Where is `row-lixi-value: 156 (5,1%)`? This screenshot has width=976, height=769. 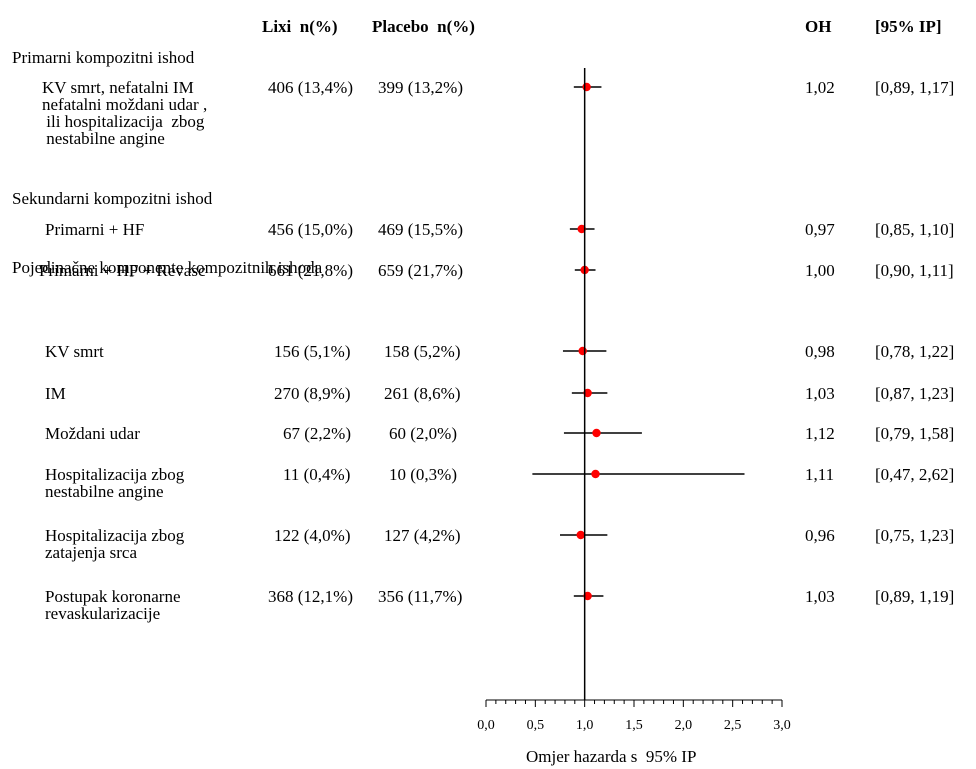 row-lixi-value: 156 (5,1%) is located at coordinates (312, 351).